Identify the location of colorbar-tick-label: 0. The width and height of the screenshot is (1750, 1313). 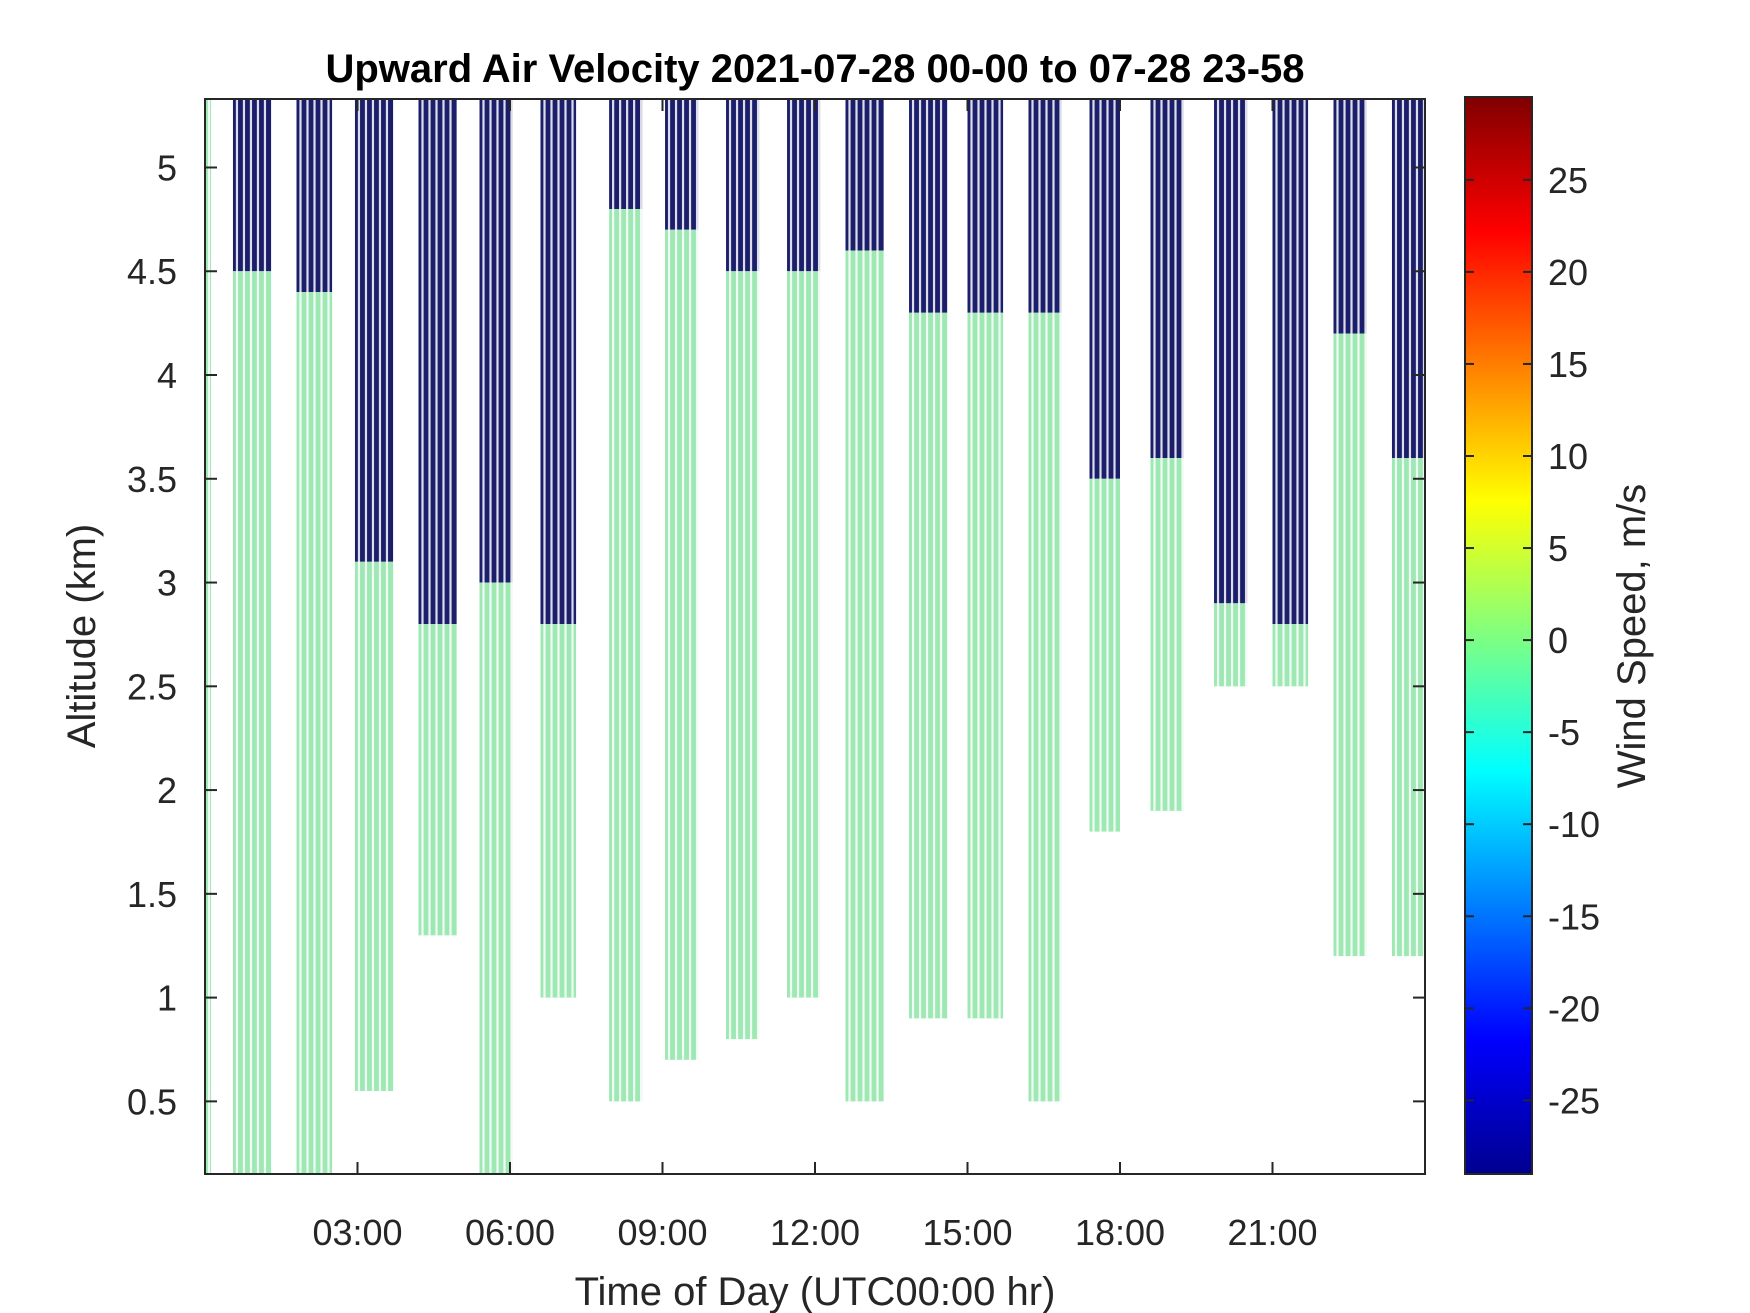
(1558, 640).